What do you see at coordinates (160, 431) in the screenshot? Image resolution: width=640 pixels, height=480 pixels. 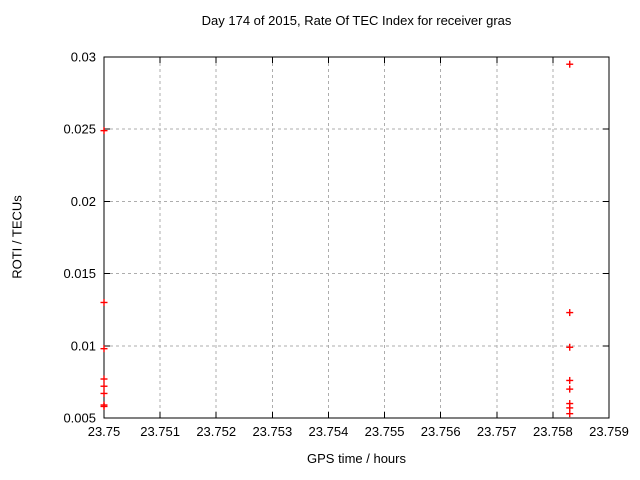 I see `x-tick-label: 23.751` at bounding box center [160, 431].